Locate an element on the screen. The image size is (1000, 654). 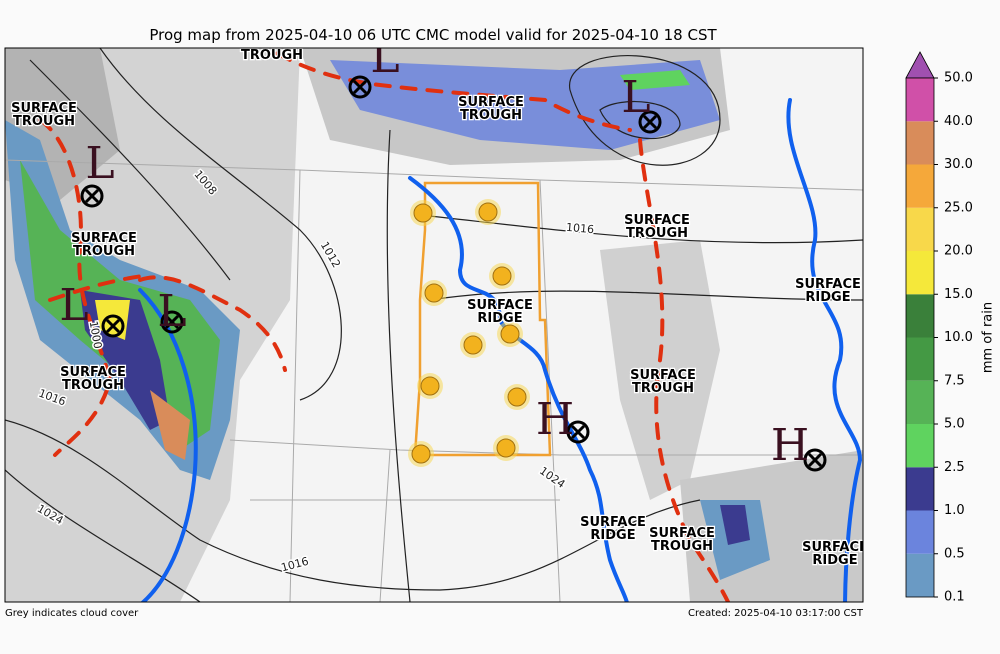
colorbar-tick-label: 20.0 is located at coordinates (958, 251).